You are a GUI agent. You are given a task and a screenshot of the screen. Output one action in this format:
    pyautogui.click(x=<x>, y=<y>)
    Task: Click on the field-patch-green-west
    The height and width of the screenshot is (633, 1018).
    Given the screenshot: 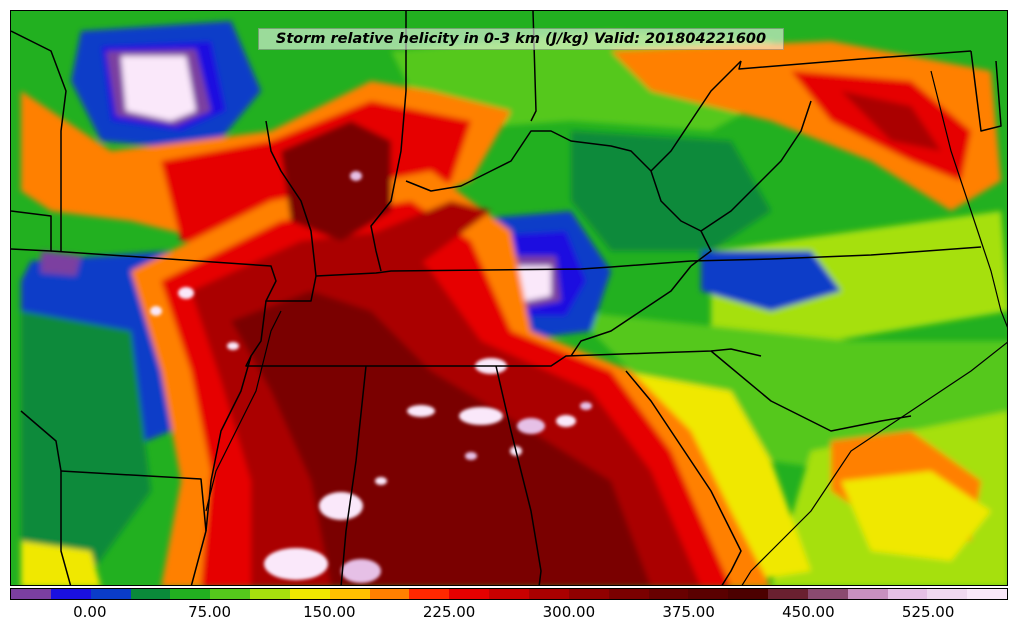 What is the action you would take?
    pyautogui.click(x=86, y=448)
    